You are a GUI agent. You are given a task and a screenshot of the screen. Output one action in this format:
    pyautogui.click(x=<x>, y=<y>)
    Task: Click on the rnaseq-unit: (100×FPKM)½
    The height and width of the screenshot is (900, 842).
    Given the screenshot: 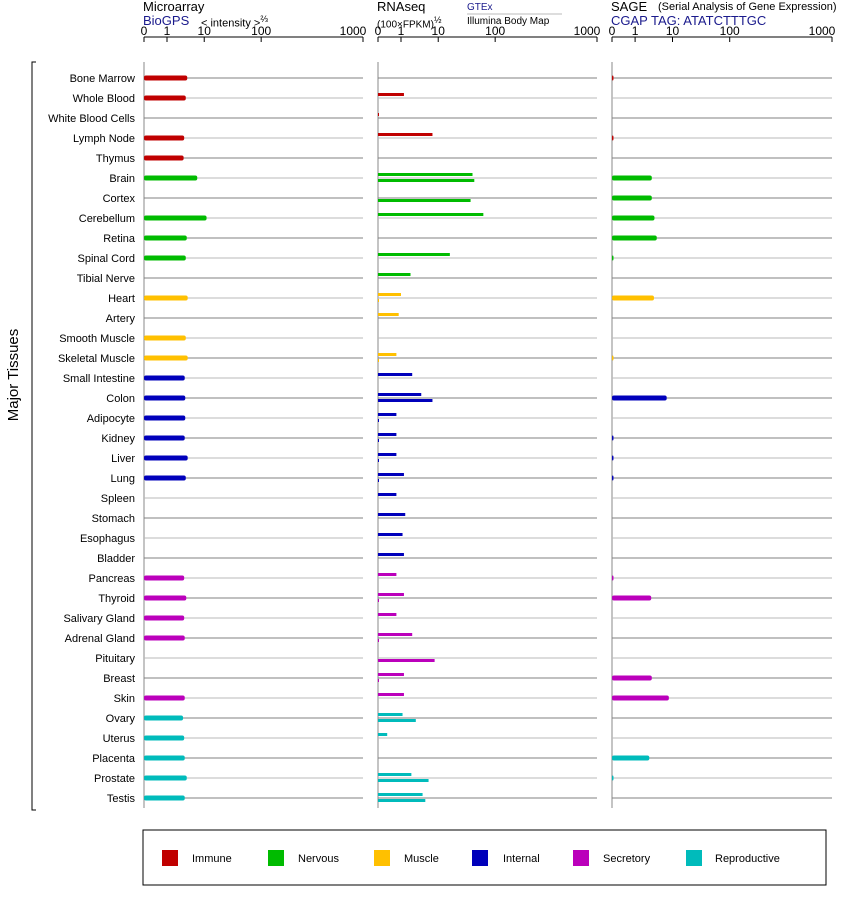 What is the action you would take?
    pyautogui.click(x=409, y=23)
    